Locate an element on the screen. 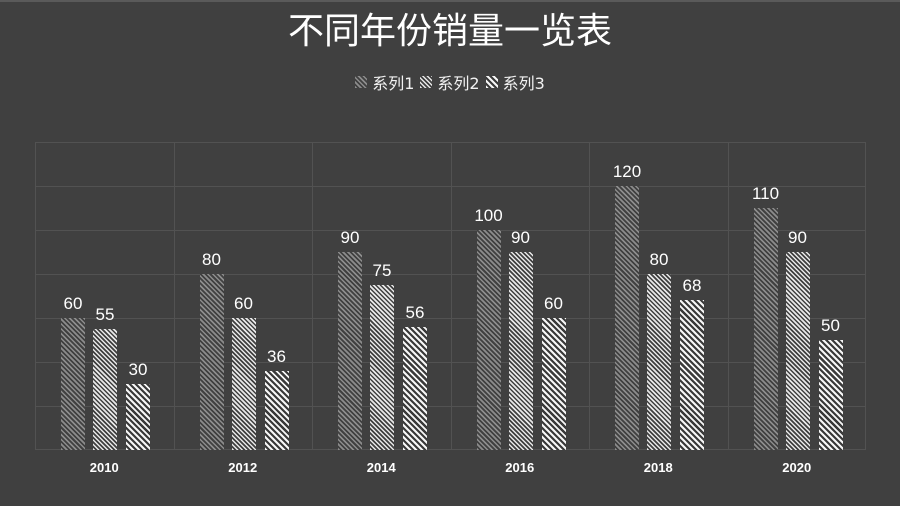  top-border is located at coordinates (450, 1).